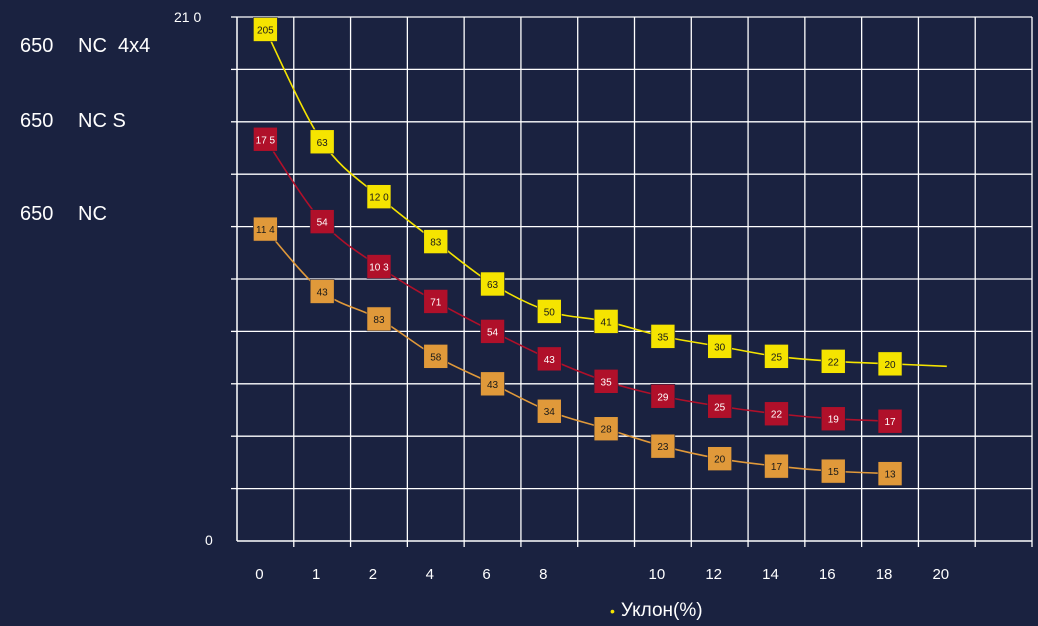  I want to click on x-axis-title: • Уклон(%), so click(656, 611).